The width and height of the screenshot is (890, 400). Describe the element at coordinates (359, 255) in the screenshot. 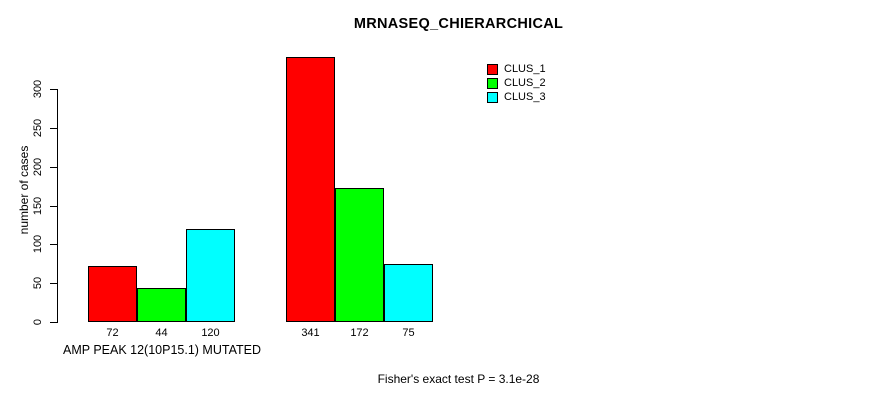

I see `bar-clus_2-group2` at that location.